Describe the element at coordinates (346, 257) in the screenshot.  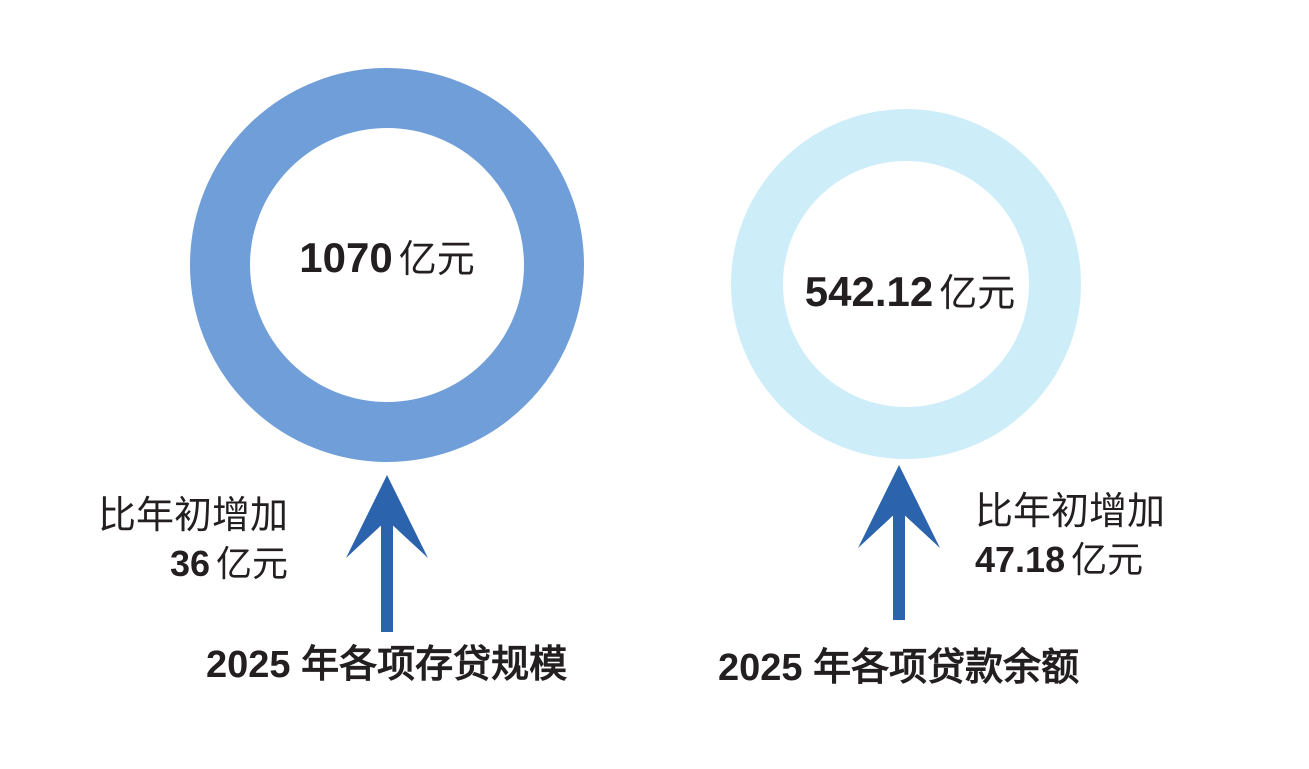
I see `left-value-number: 1070` at that location.